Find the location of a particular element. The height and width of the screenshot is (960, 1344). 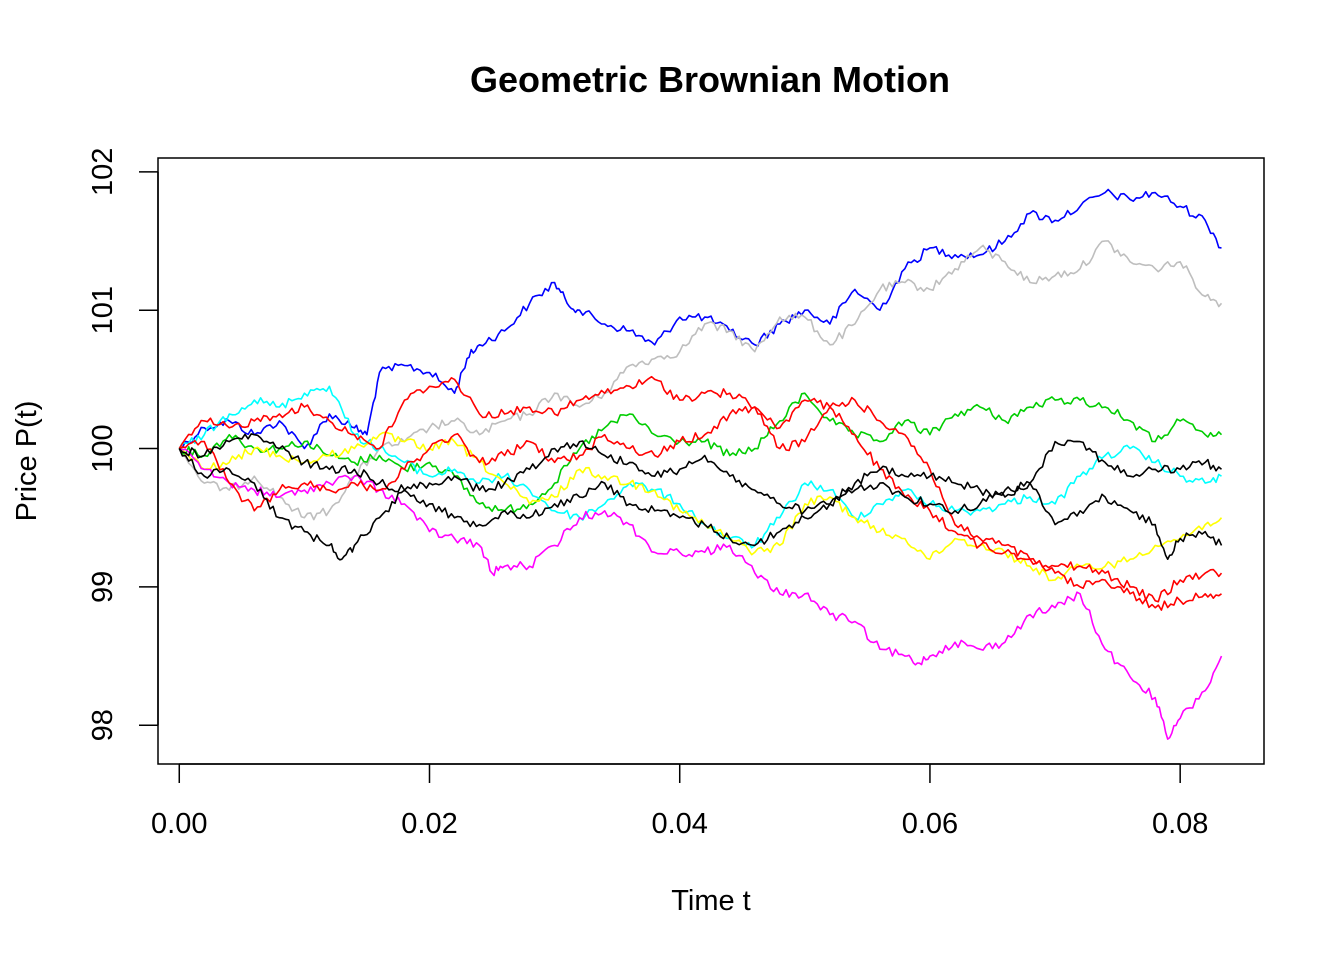

x-tick-label: 0.06 is located at coordinates (930, 824).